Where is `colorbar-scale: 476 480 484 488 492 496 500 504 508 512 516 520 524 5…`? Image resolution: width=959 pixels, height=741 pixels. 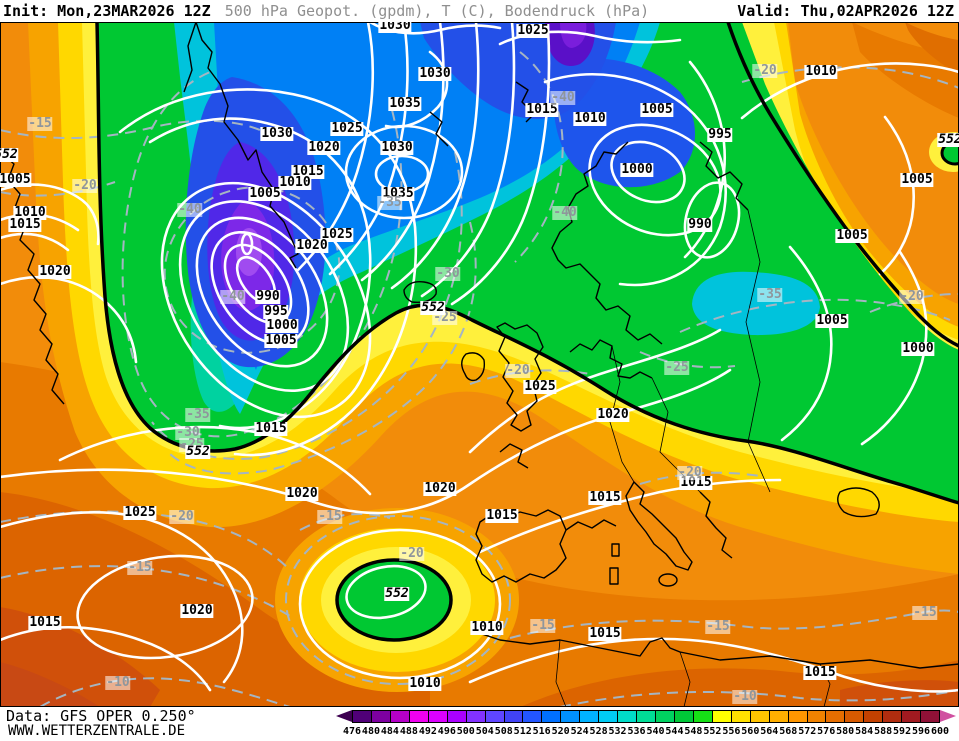
colorbar-scale: 476 480 484 488 492 496 500 504 508 512 516 520 524 5… is located at coordinates (646, 732).